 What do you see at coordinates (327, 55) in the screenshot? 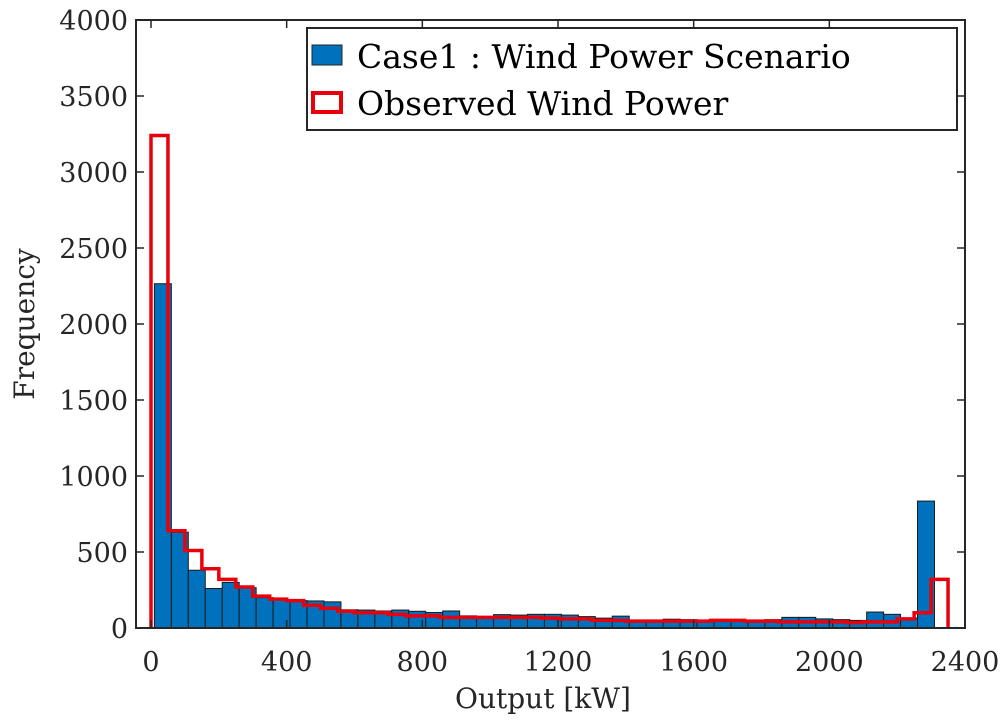
I see `legend-swatch-scenario` at bounding box center [327, 55].